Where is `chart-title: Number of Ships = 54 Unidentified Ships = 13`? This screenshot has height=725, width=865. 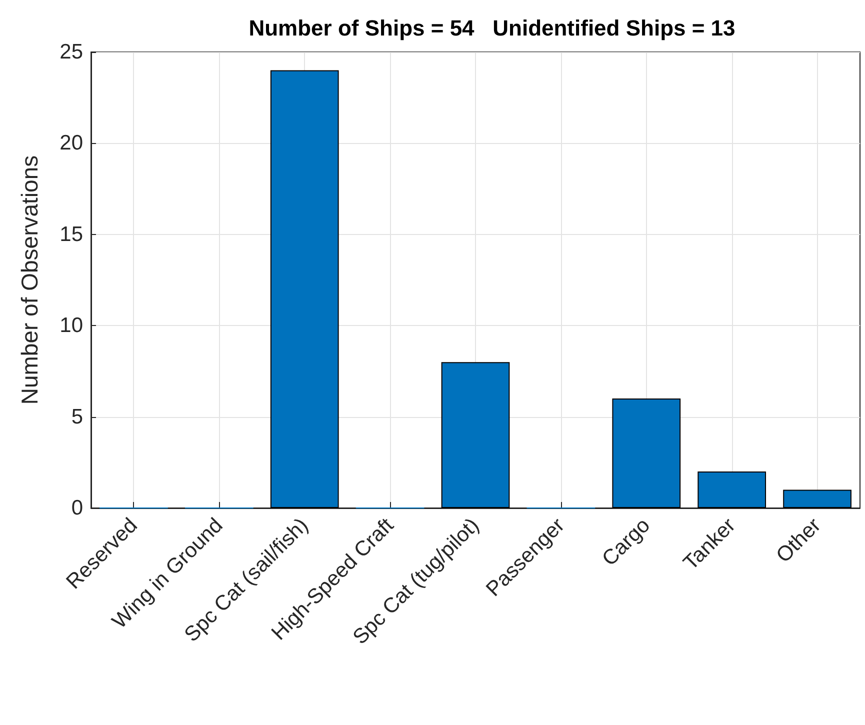
chart-title: Number of Ships = 54 Unidentified Ships = 13 is located at coordinates (492, 28).